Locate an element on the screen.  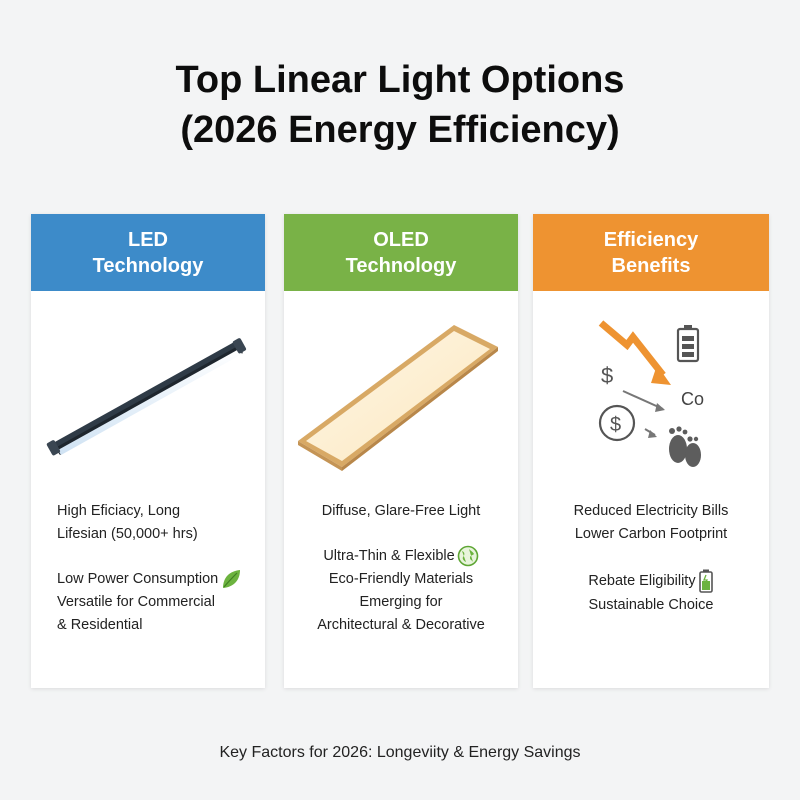
co-label: Co is located at coordinates (692, 399).